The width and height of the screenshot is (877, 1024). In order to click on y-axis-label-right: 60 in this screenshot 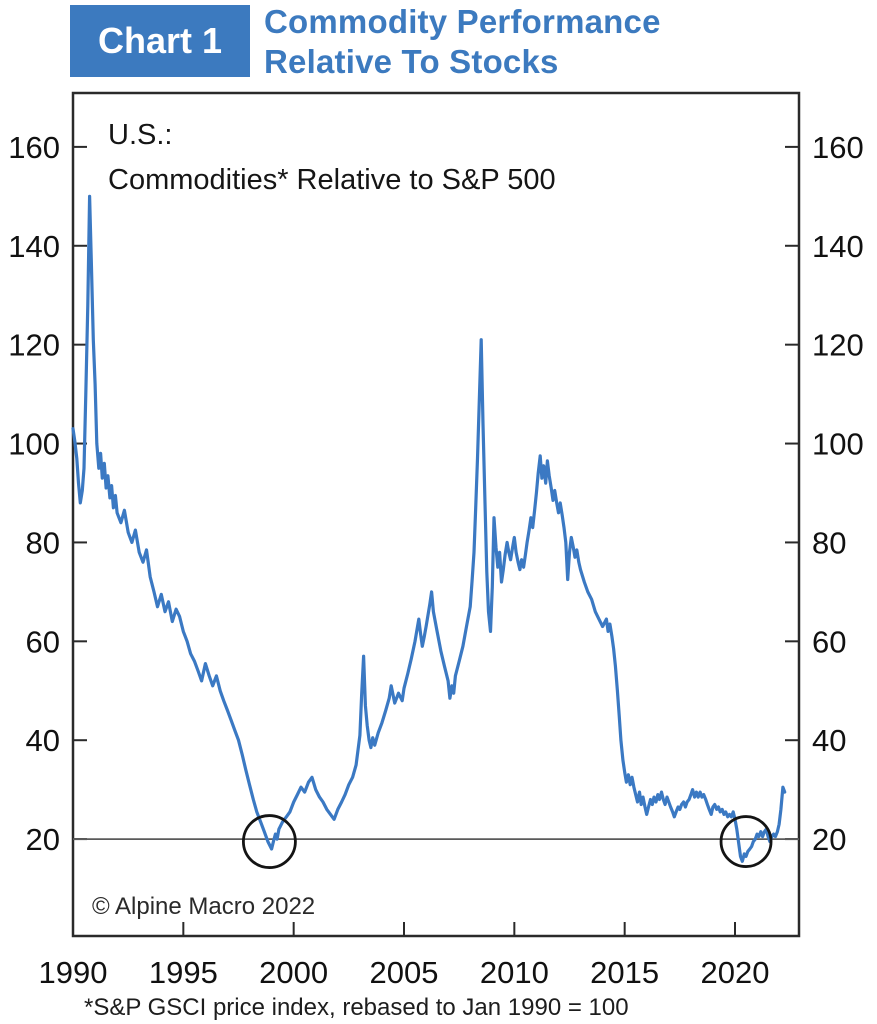, I will do `click(829, 641)`.